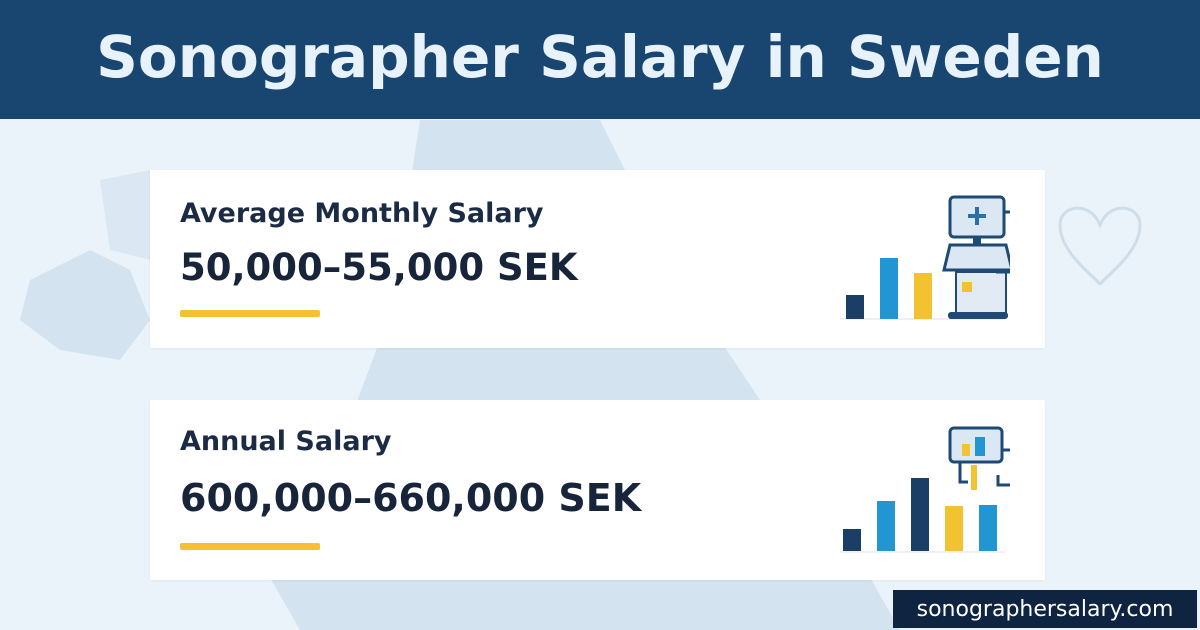  Describe the element at coordinates (600, 56) in the screenshot. I see `page-title: Sonographer Salary in Sweden` at that location.